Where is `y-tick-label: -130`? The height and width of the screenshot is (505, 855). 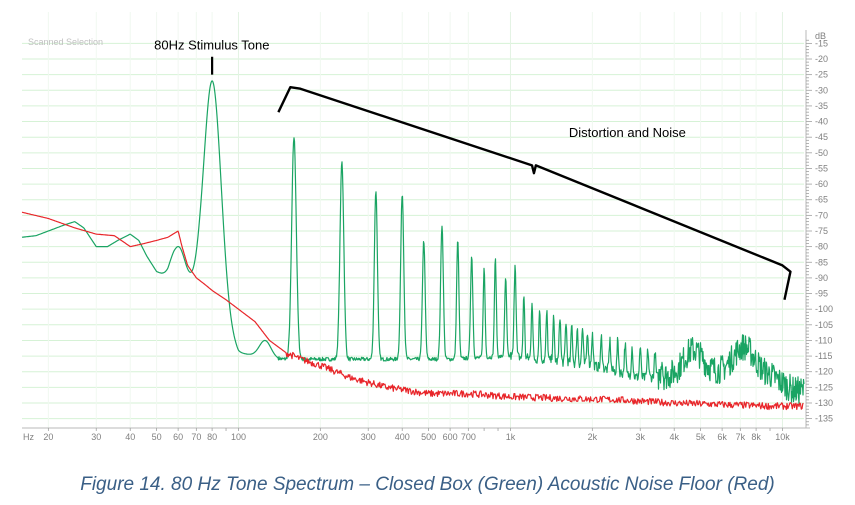 y-tick-label: -130 is located at coordinates (824, 403).